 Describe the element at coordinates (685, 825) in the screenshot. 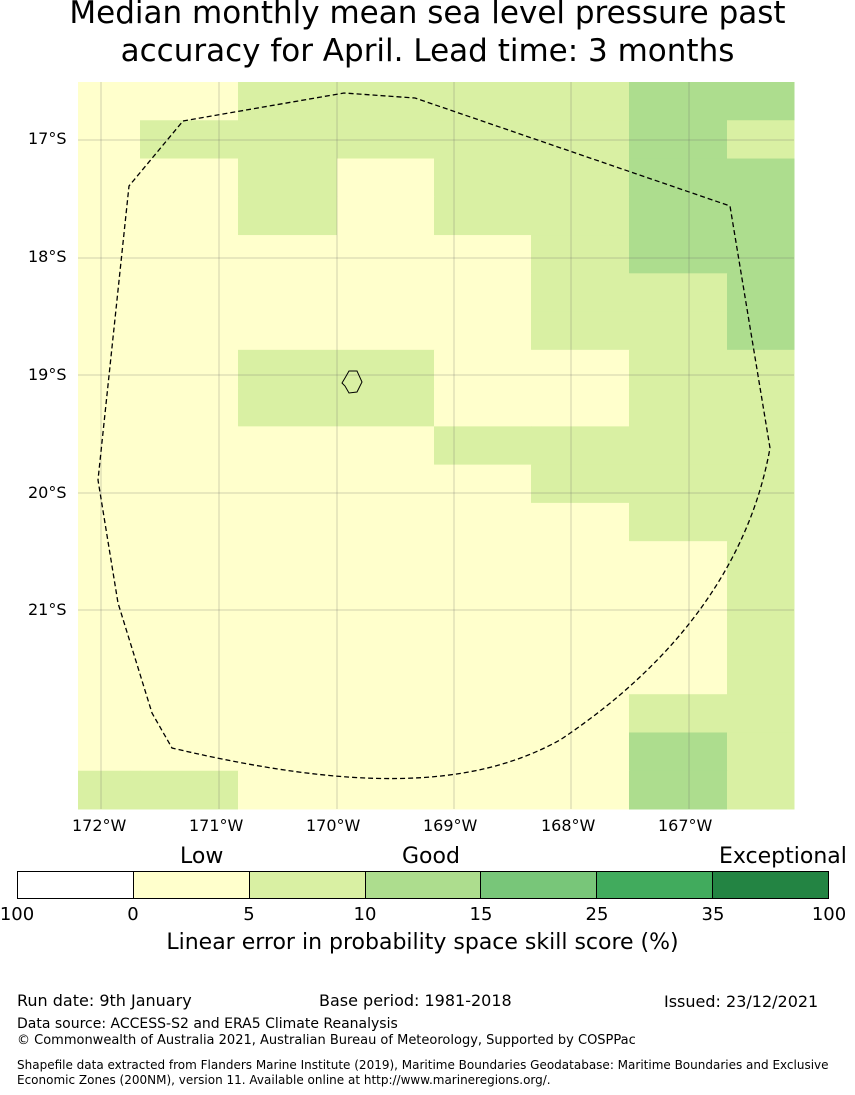

I see `lon-label-167w: 167°W` at that location.